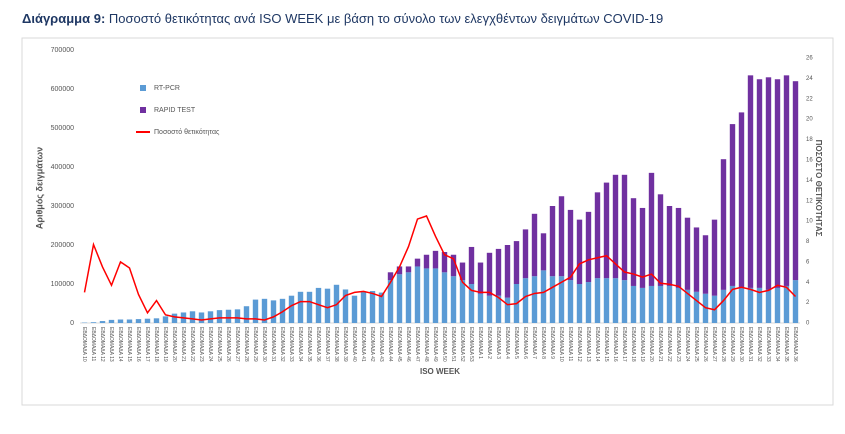  What do you see at coordinates (516, 343) in the screenshot?
I see `x-tick-label: ΕΒΔΟΜΑΔΑ 5` at bounding box center [516, 343].